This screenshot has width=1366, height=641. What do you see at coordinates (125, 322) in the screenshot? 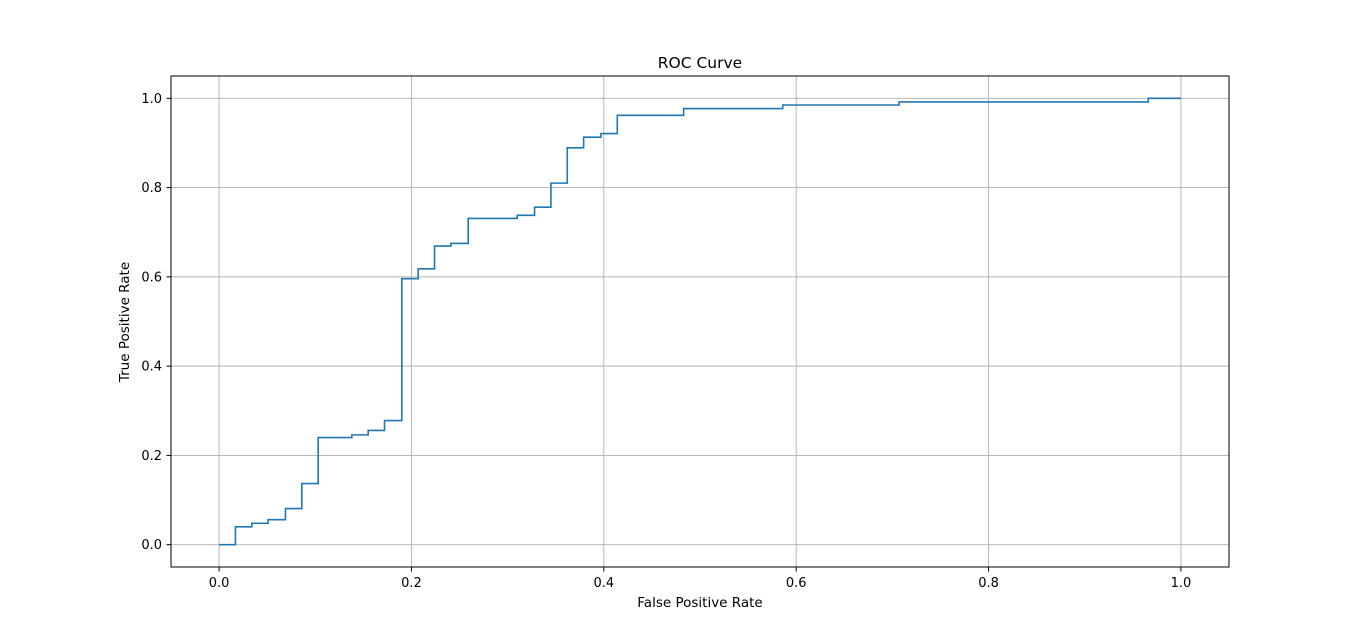
I see `y-axis-label: True Positive Rate` at bounding box center [125, 322].